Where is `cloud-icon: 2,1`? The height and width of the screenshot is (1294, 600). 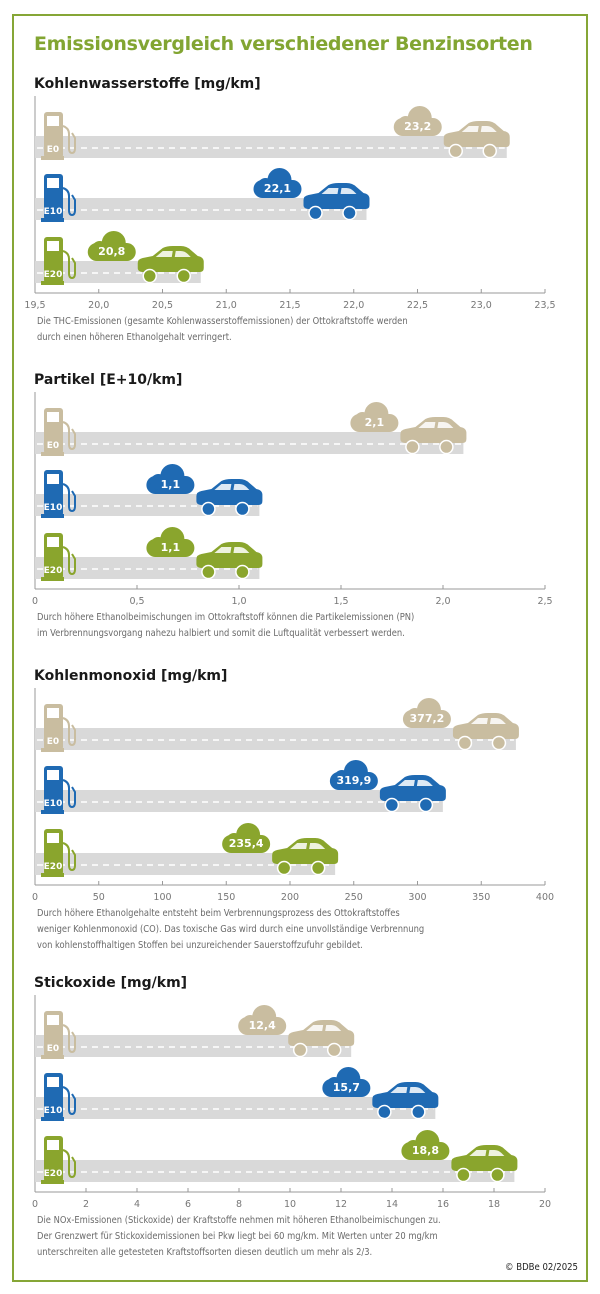
cloud-icon: 2,1 is located at coordinates (374, 417).